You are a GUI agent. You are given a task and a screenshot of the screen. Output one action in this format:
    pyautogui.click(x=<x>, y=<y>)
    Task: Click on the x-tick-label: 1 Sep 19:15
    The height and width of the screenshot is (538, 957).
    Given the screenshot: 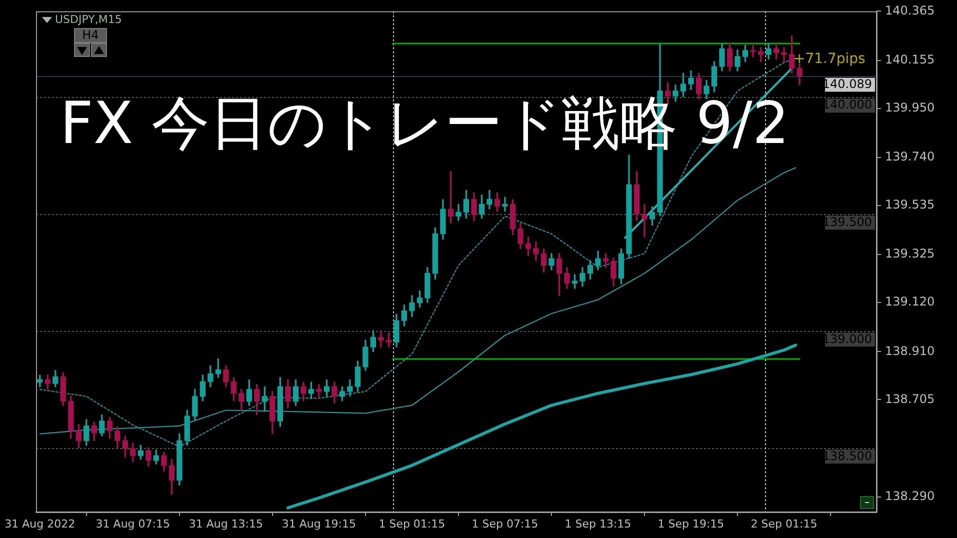 What is the action you would take?
    pyautogui.click(x=691, y=523)
    